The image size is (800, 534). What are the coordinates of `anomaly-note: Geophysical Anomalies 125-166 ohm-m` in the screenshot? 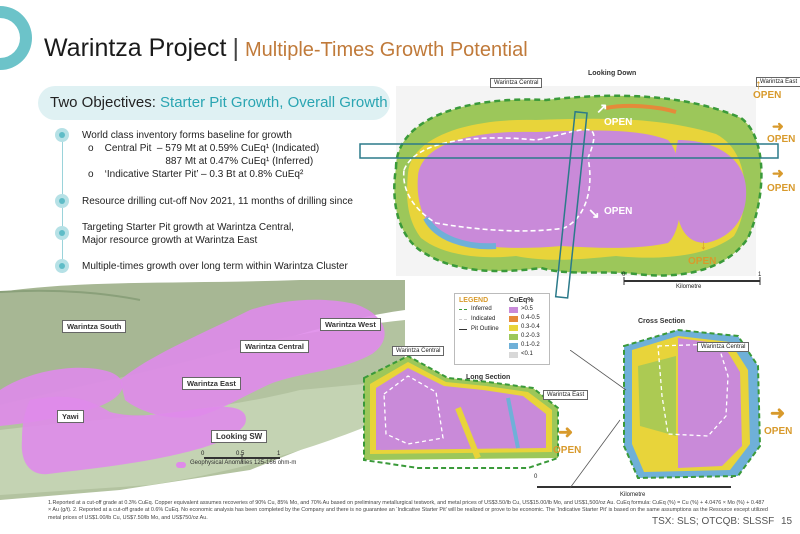 It's located at (243, 463).